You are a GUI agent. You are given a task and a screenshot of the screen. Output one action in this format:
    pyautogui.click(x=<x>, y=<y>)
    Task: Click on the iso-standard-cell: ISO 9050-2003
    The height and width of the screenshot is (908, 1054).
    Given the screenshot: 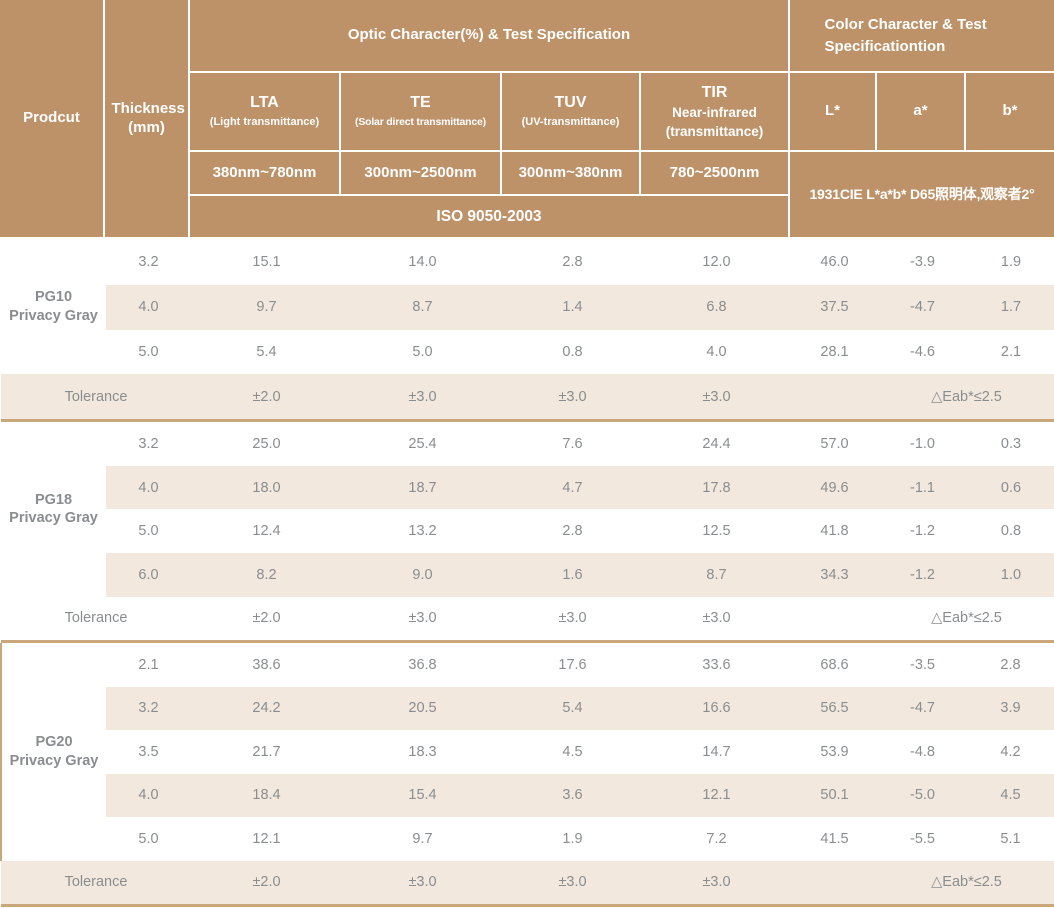 What is the action you would take?
    pyautogui.click(x=490, y=216)
    